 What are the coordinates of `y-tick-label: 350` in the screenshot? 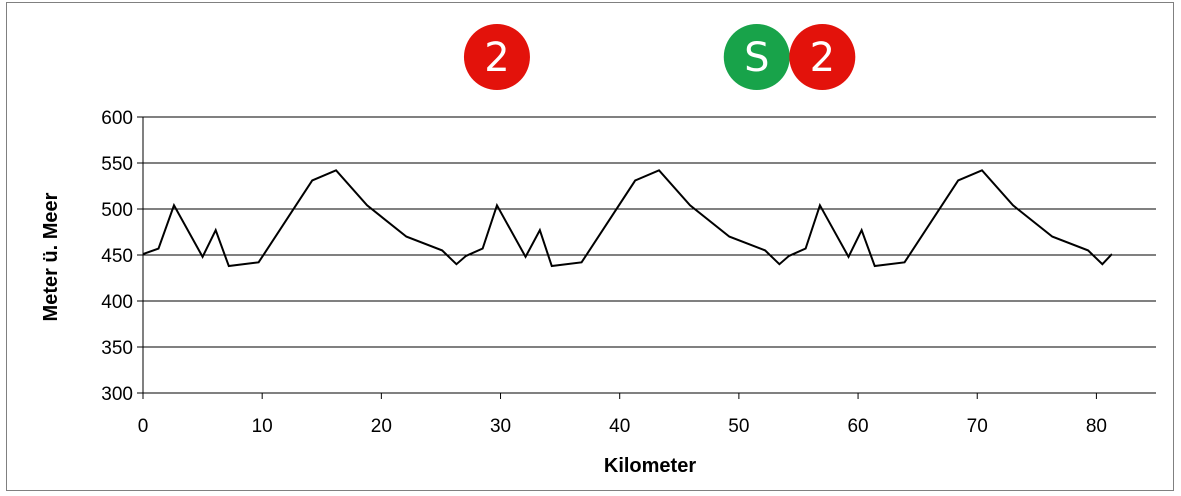 It's located at (117, 348).